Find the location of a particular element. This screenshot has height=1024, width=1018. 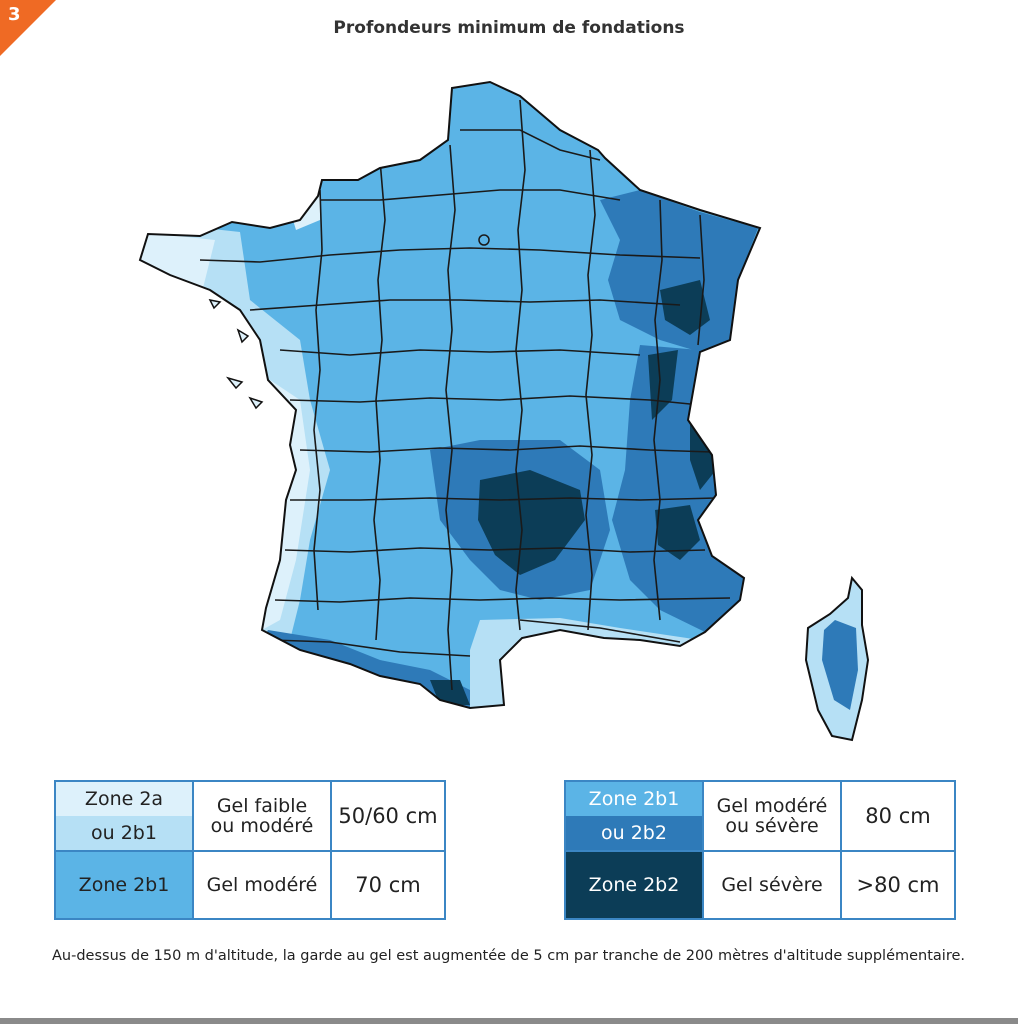

legend-zone-2b1-2b2-cell: Zone 2b1 ou 2b2 is located at coordinates (634, 816).